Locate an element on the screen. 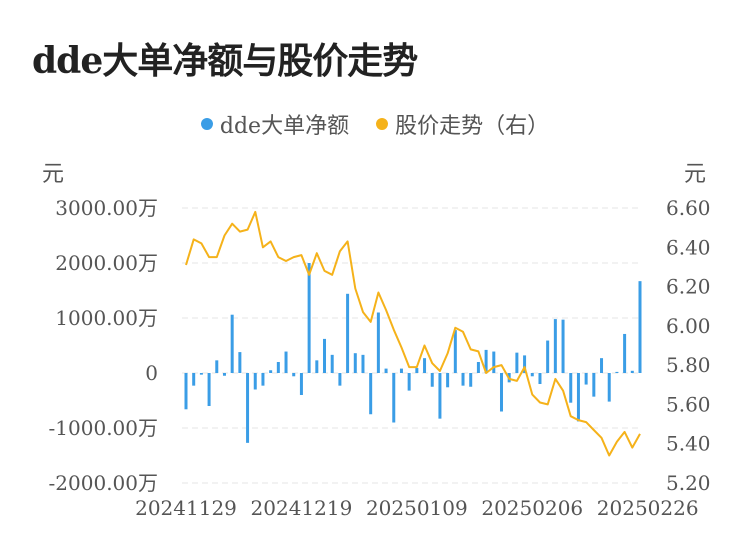 This screenshot has width=750, height=558. x-tick-label: 20250109 is located at coordinates (417, 508).